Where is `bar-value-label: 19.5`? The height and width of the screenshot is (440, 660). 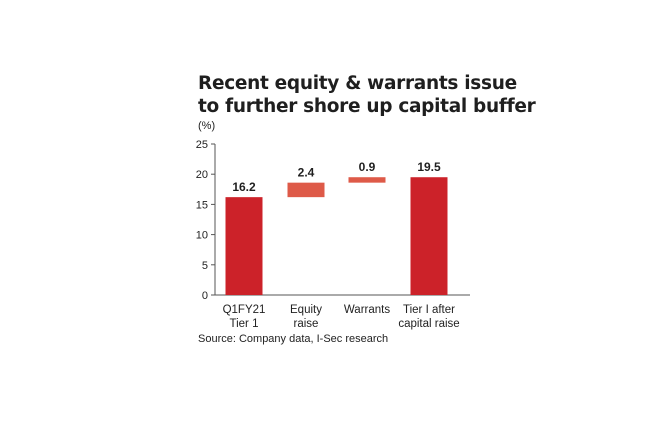 bar-value-label: 19.5 is located at coordinates (429, 167).